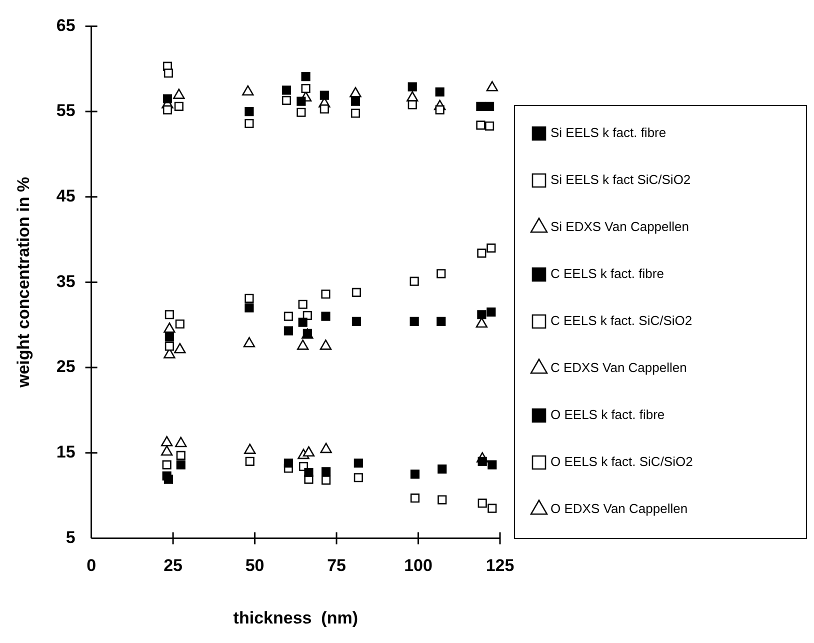  Describe the element at coordinates (618, 368) in the screenshot. I see `legend-label: C EDXS Van Cappellen` at that location.